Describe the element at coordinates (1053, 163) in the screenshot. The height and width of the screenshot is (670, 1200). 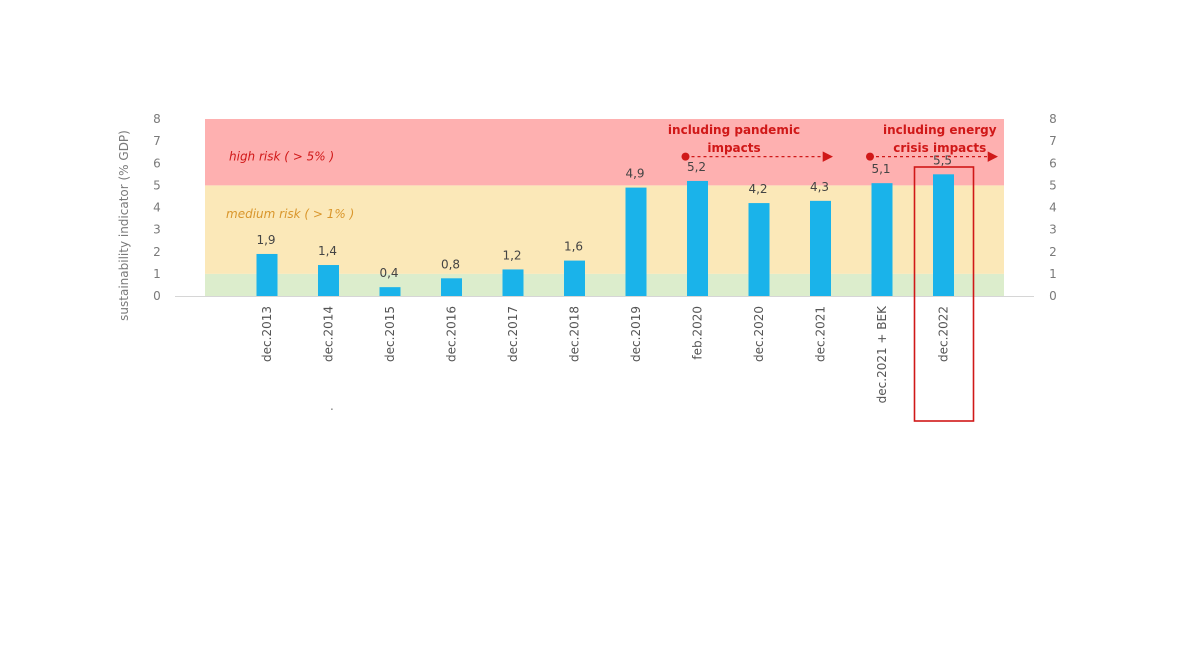
I see `y-tick-right: 6` at that location.